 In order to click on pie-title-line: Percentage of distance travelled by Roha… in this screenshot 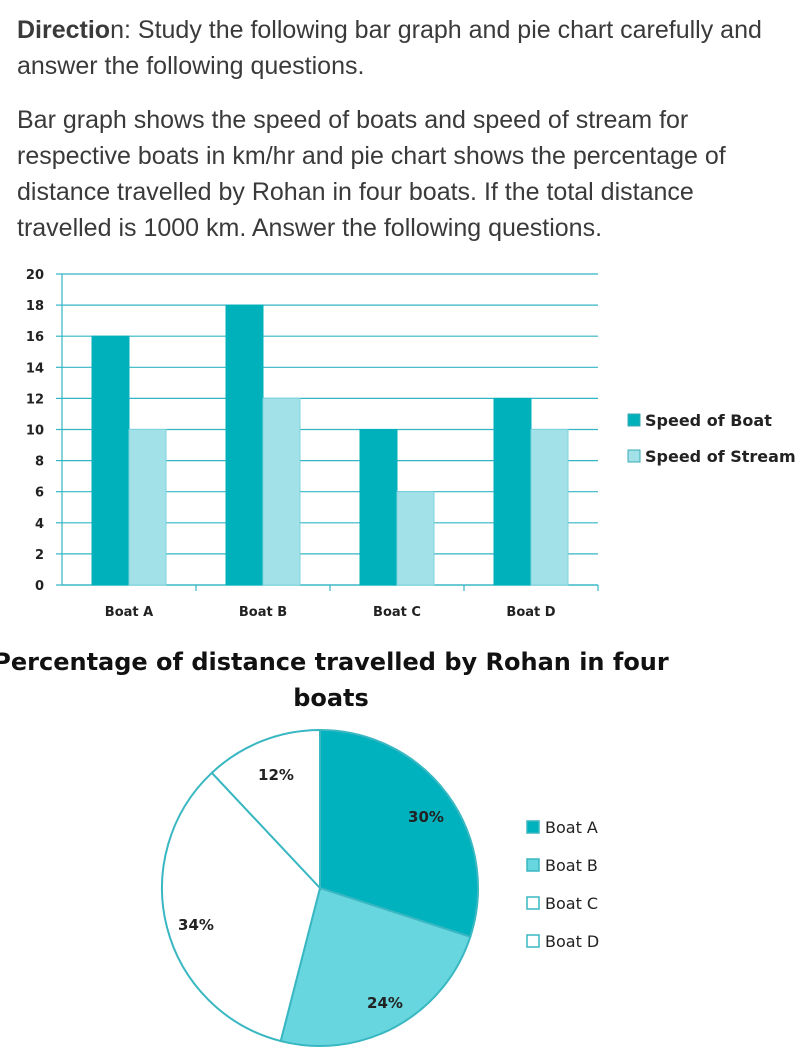, I will do `click(334, 662)`.